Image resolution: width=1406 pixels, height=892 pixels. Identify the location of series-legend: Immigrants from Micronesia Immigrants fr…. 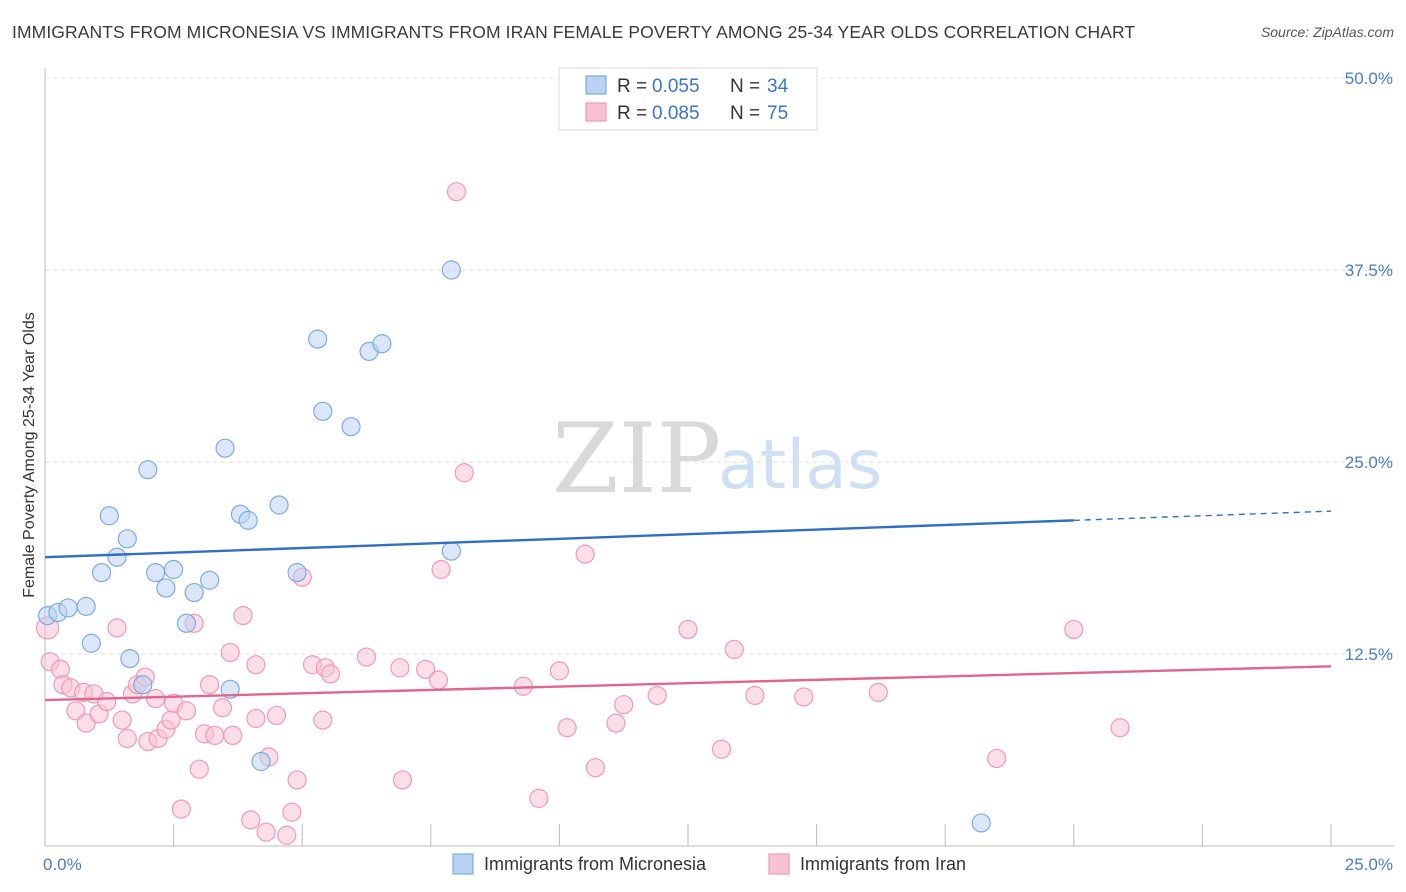
(709, 864).